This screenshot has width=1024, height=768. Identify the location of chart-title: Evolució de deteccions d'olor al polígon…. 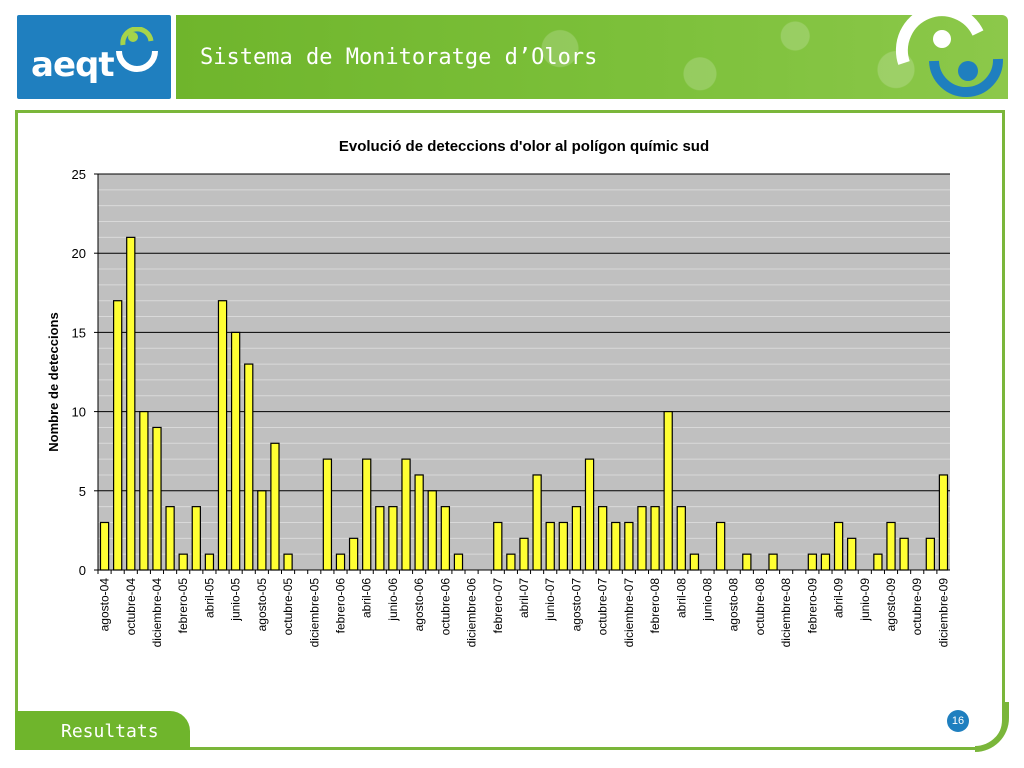
(524, 146).